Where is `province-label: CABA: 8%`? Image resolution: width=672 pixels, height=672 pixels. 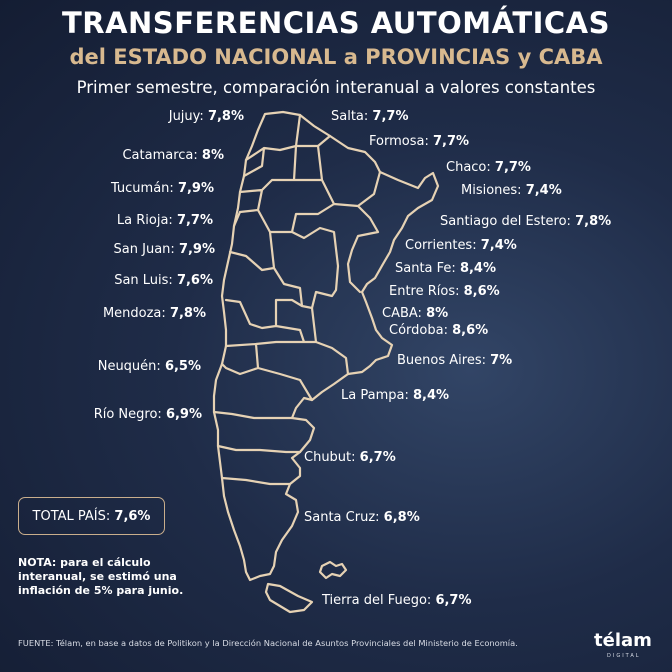 province-label: CABA: 8% is located at coordinates (415, 313).